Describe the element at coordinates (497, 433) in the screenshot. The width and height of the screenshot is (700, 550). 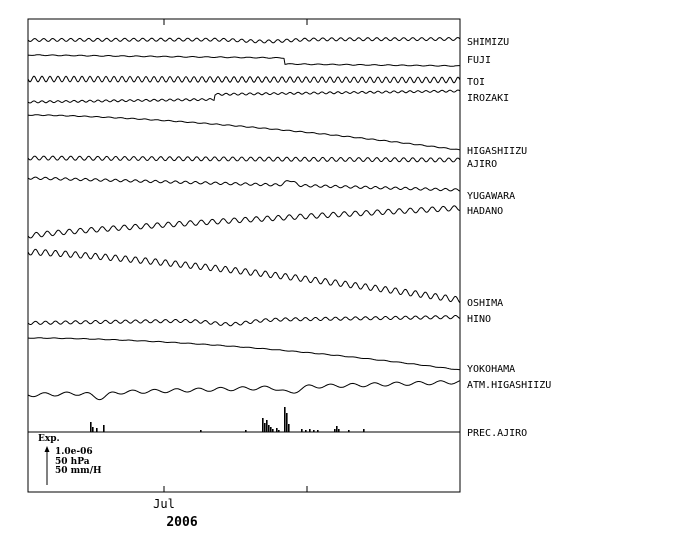
I see `station-label-prec-ajiro: PREC.AJIRO` at that location.